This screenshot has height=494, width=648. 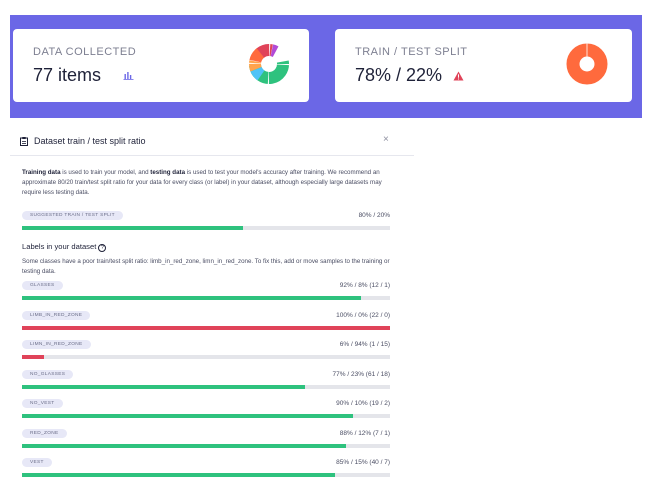 What do you see at coordinates (72, 215) in the screenshot?
I see `suggested-split-pill: SUGGESTED TRAIN / TEST SPLIT` at bounding box center [72, 215].